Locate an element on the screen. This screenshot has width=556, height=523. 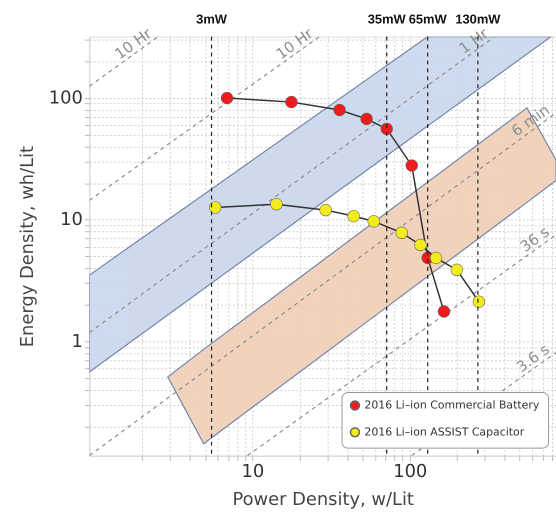
text: 3.6 s is located at coordinates (532, 358).